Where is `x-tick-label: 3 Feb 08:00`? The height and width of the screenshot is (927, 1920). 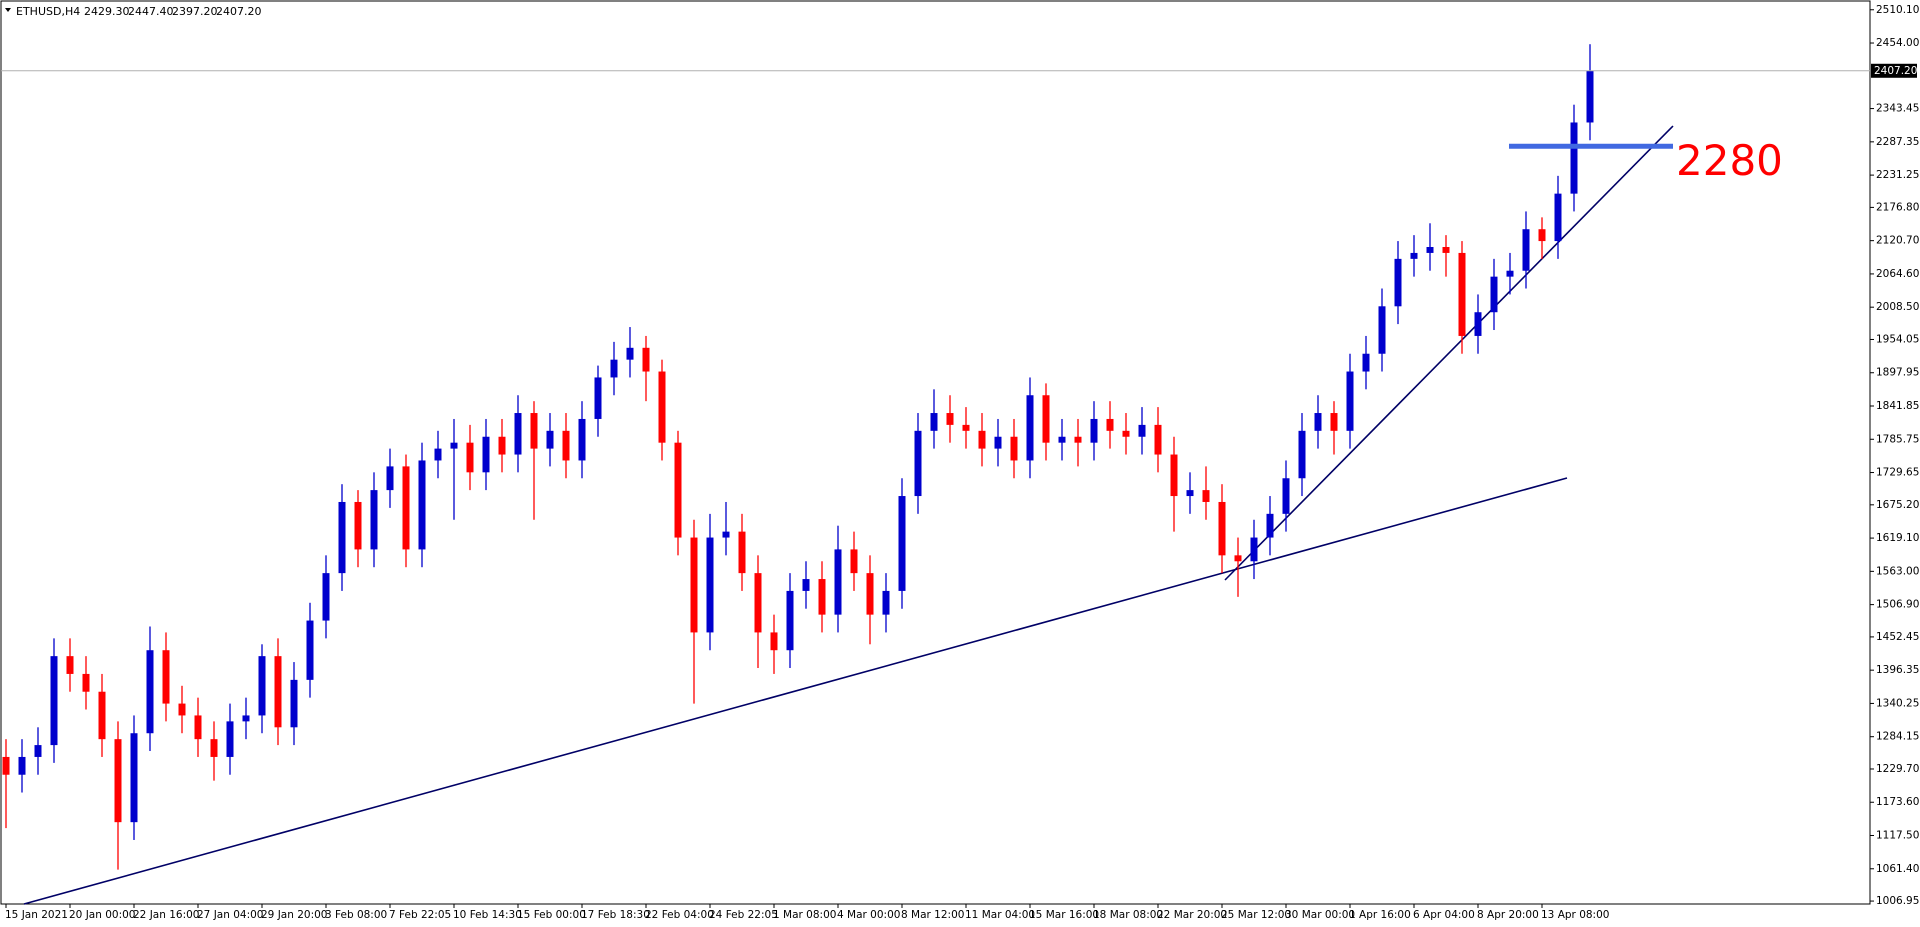
x-tick-label: 3 Feb 08:00 is located at coordinates (356, 915).